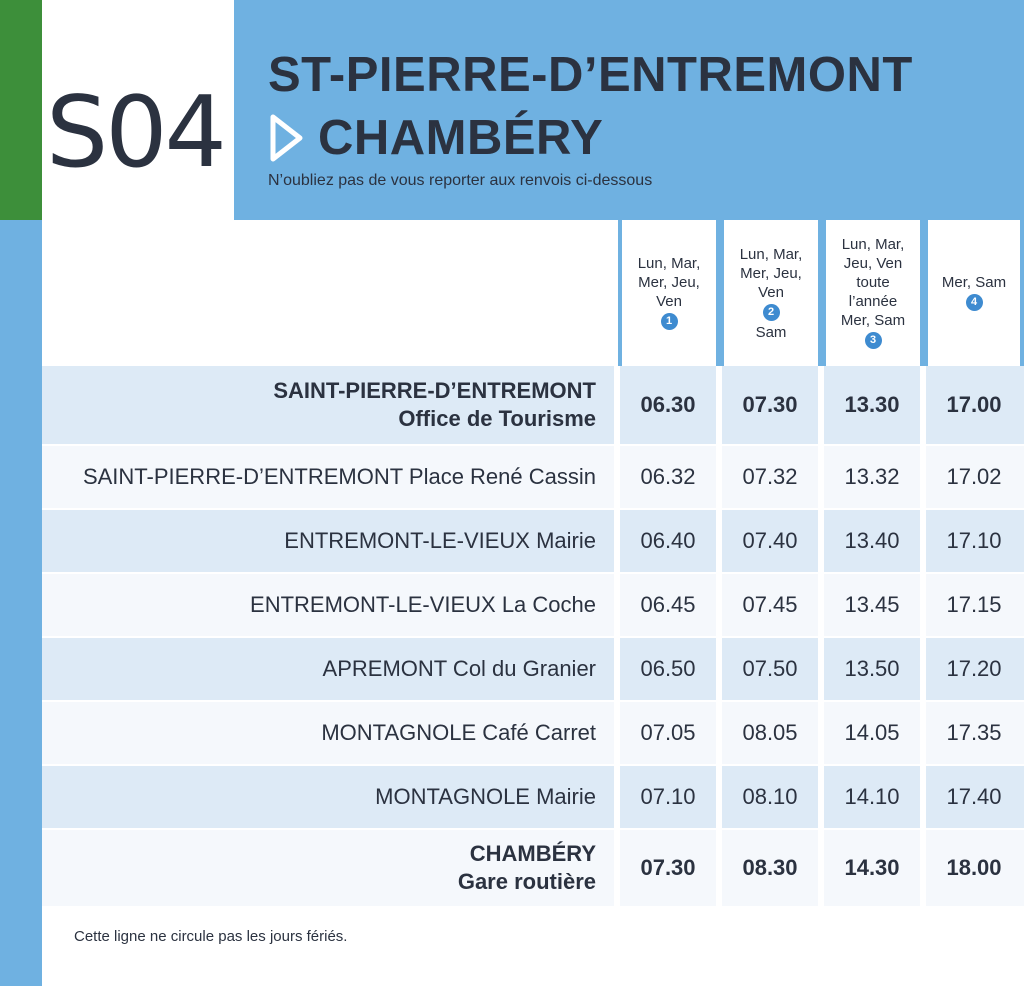 The width and height of the screenshot is (1024, 986). What do you see at coordinates (974, 668) in the screenshot?
I see `departure-time: 17.20` at bounding box center [974, 668].